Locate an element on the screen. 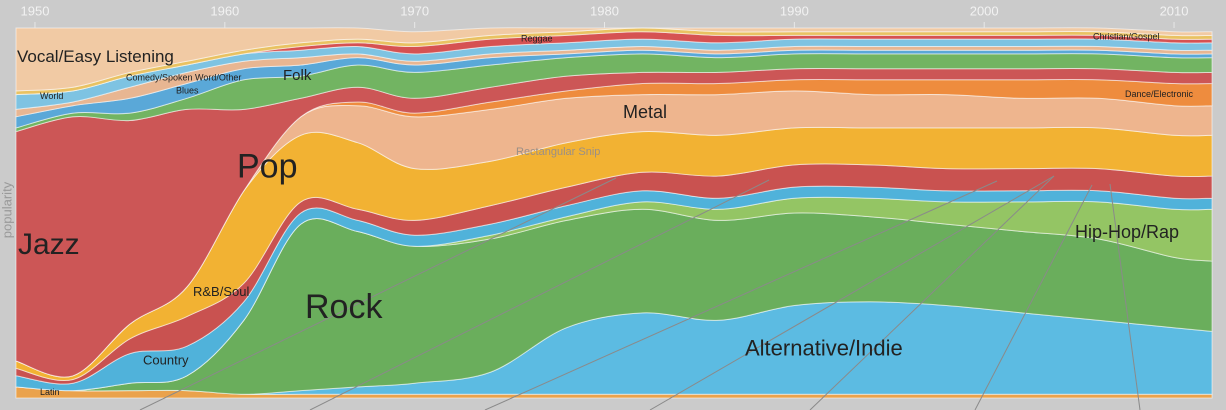 This screenshot has height=410, width=1226. series-label: Comedy/Spoken Word/Other is located at coordinates (183, 77).